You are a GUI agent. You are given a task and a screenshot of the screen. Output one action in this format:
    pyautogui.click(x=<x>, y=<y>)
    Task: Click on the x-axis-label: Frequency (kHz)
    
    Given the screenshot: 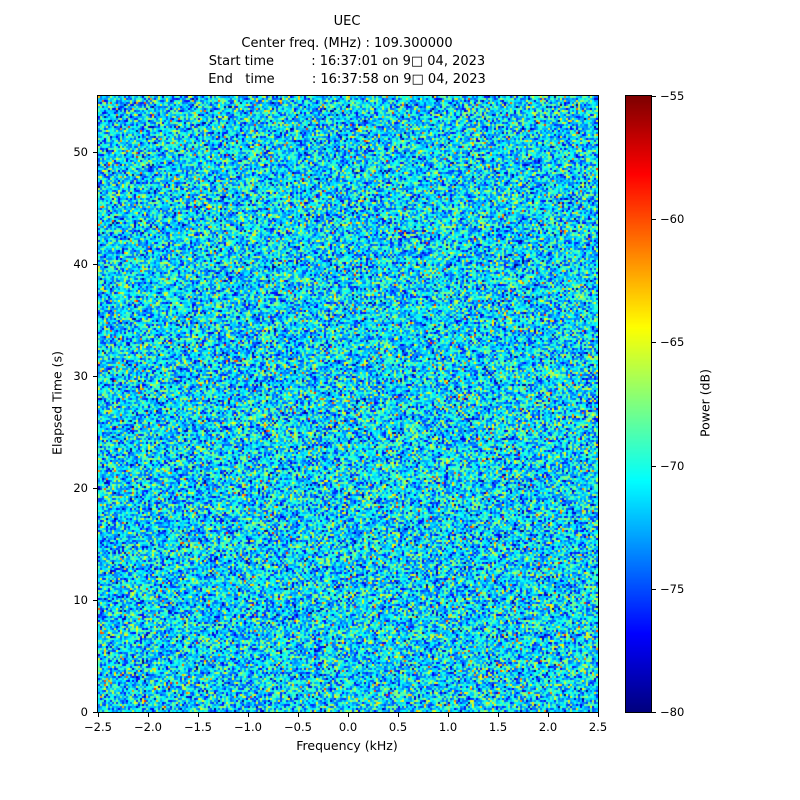 What is the action you would take?
    pyautogui.click(x=347, y=745)
    